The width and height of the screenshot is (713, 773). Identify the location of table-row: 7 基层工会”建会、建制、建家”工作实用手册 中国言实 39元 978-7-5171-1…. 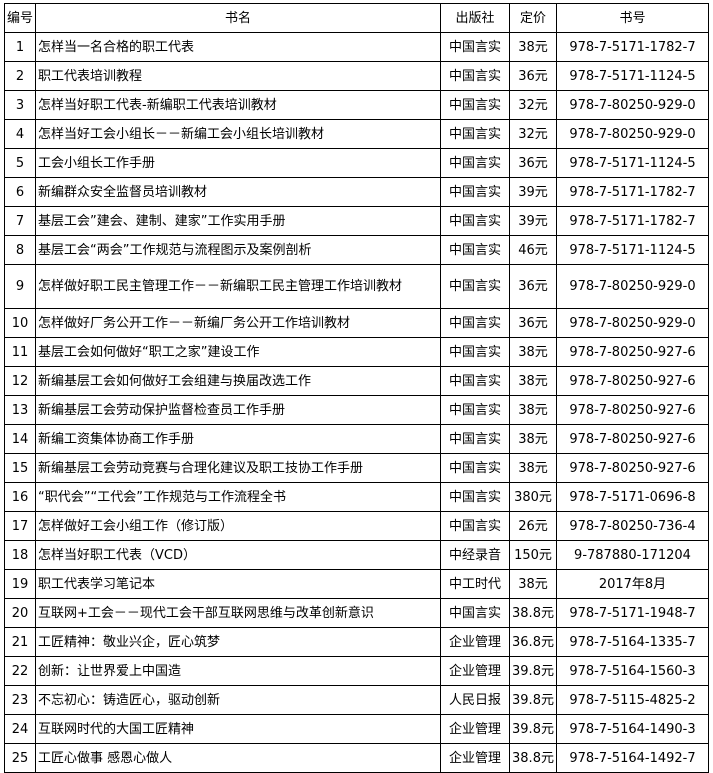
(356, 221).